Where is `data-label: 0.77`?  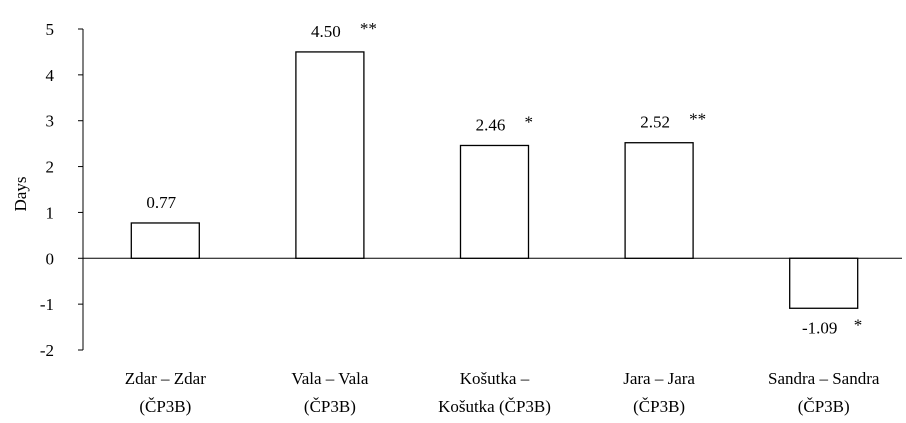 data-label: 0.77 is located at coordinates (161, 202).